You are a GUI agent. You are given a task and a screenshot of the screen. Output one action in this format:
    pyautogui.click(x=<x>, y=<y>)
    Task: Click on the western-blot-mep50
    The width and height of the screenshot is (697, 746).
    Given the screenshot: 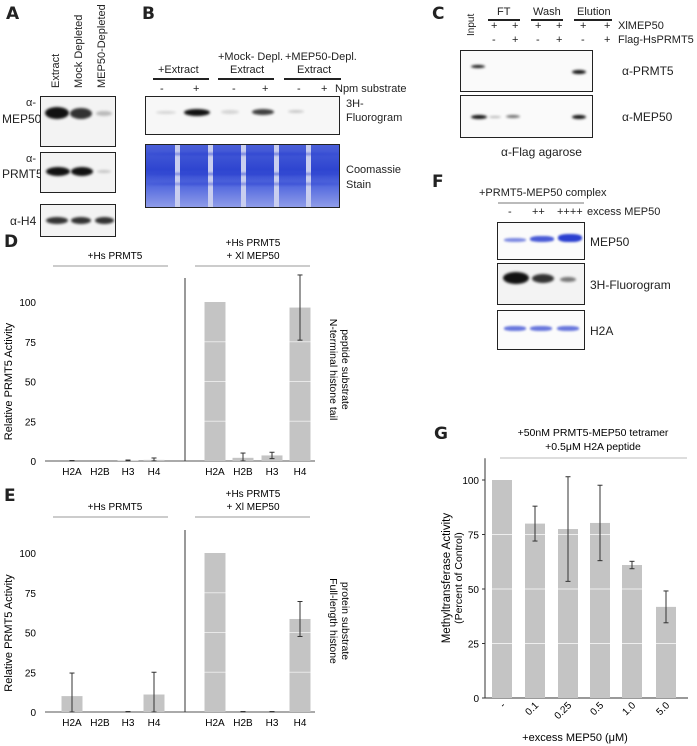 What is the action you would take?
    pyautogui.click(x=78, y=121)
    